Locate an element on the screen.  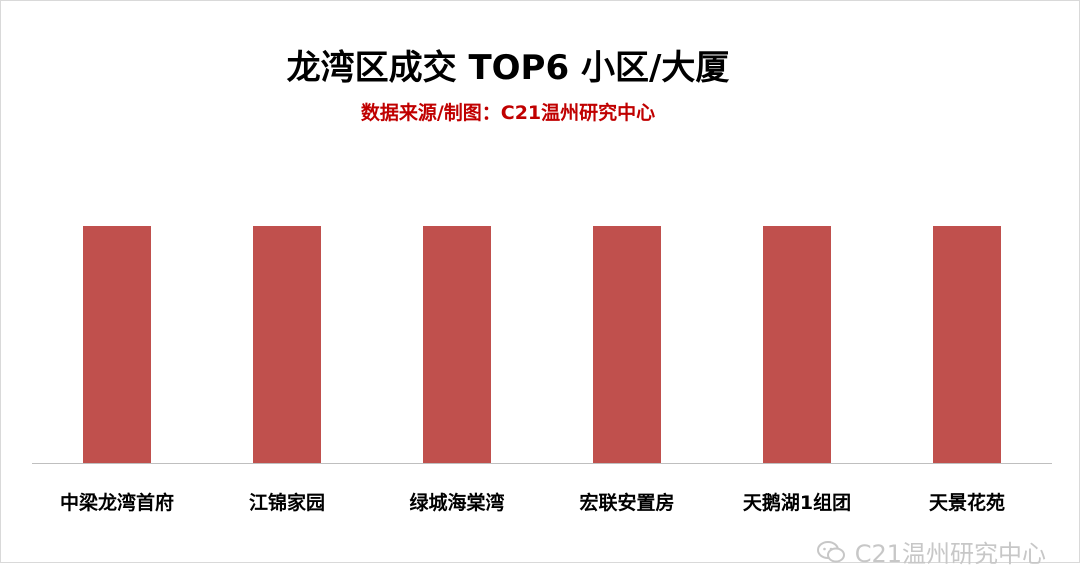
watermark-text: C21温州研究中心 is located at coordinates (950, 554).